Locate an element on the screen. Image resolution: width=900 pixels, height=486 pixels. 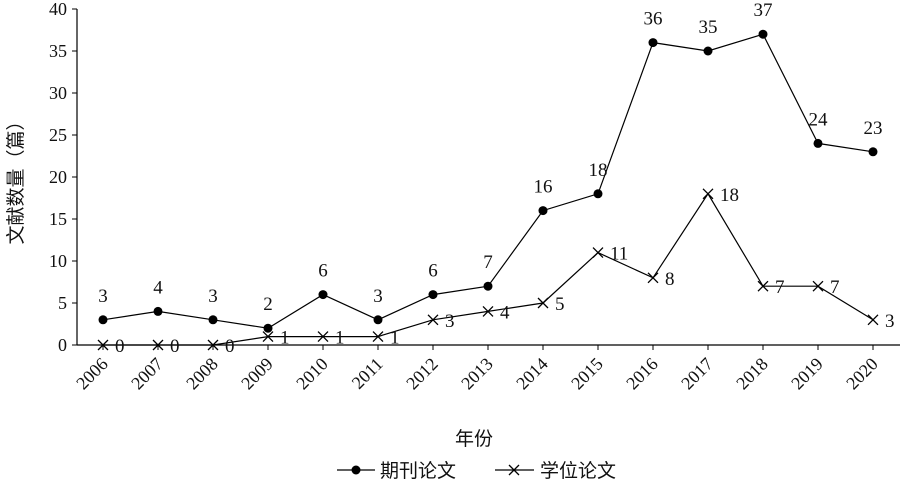
data-label: 23 is located at coordinates (873, 128).